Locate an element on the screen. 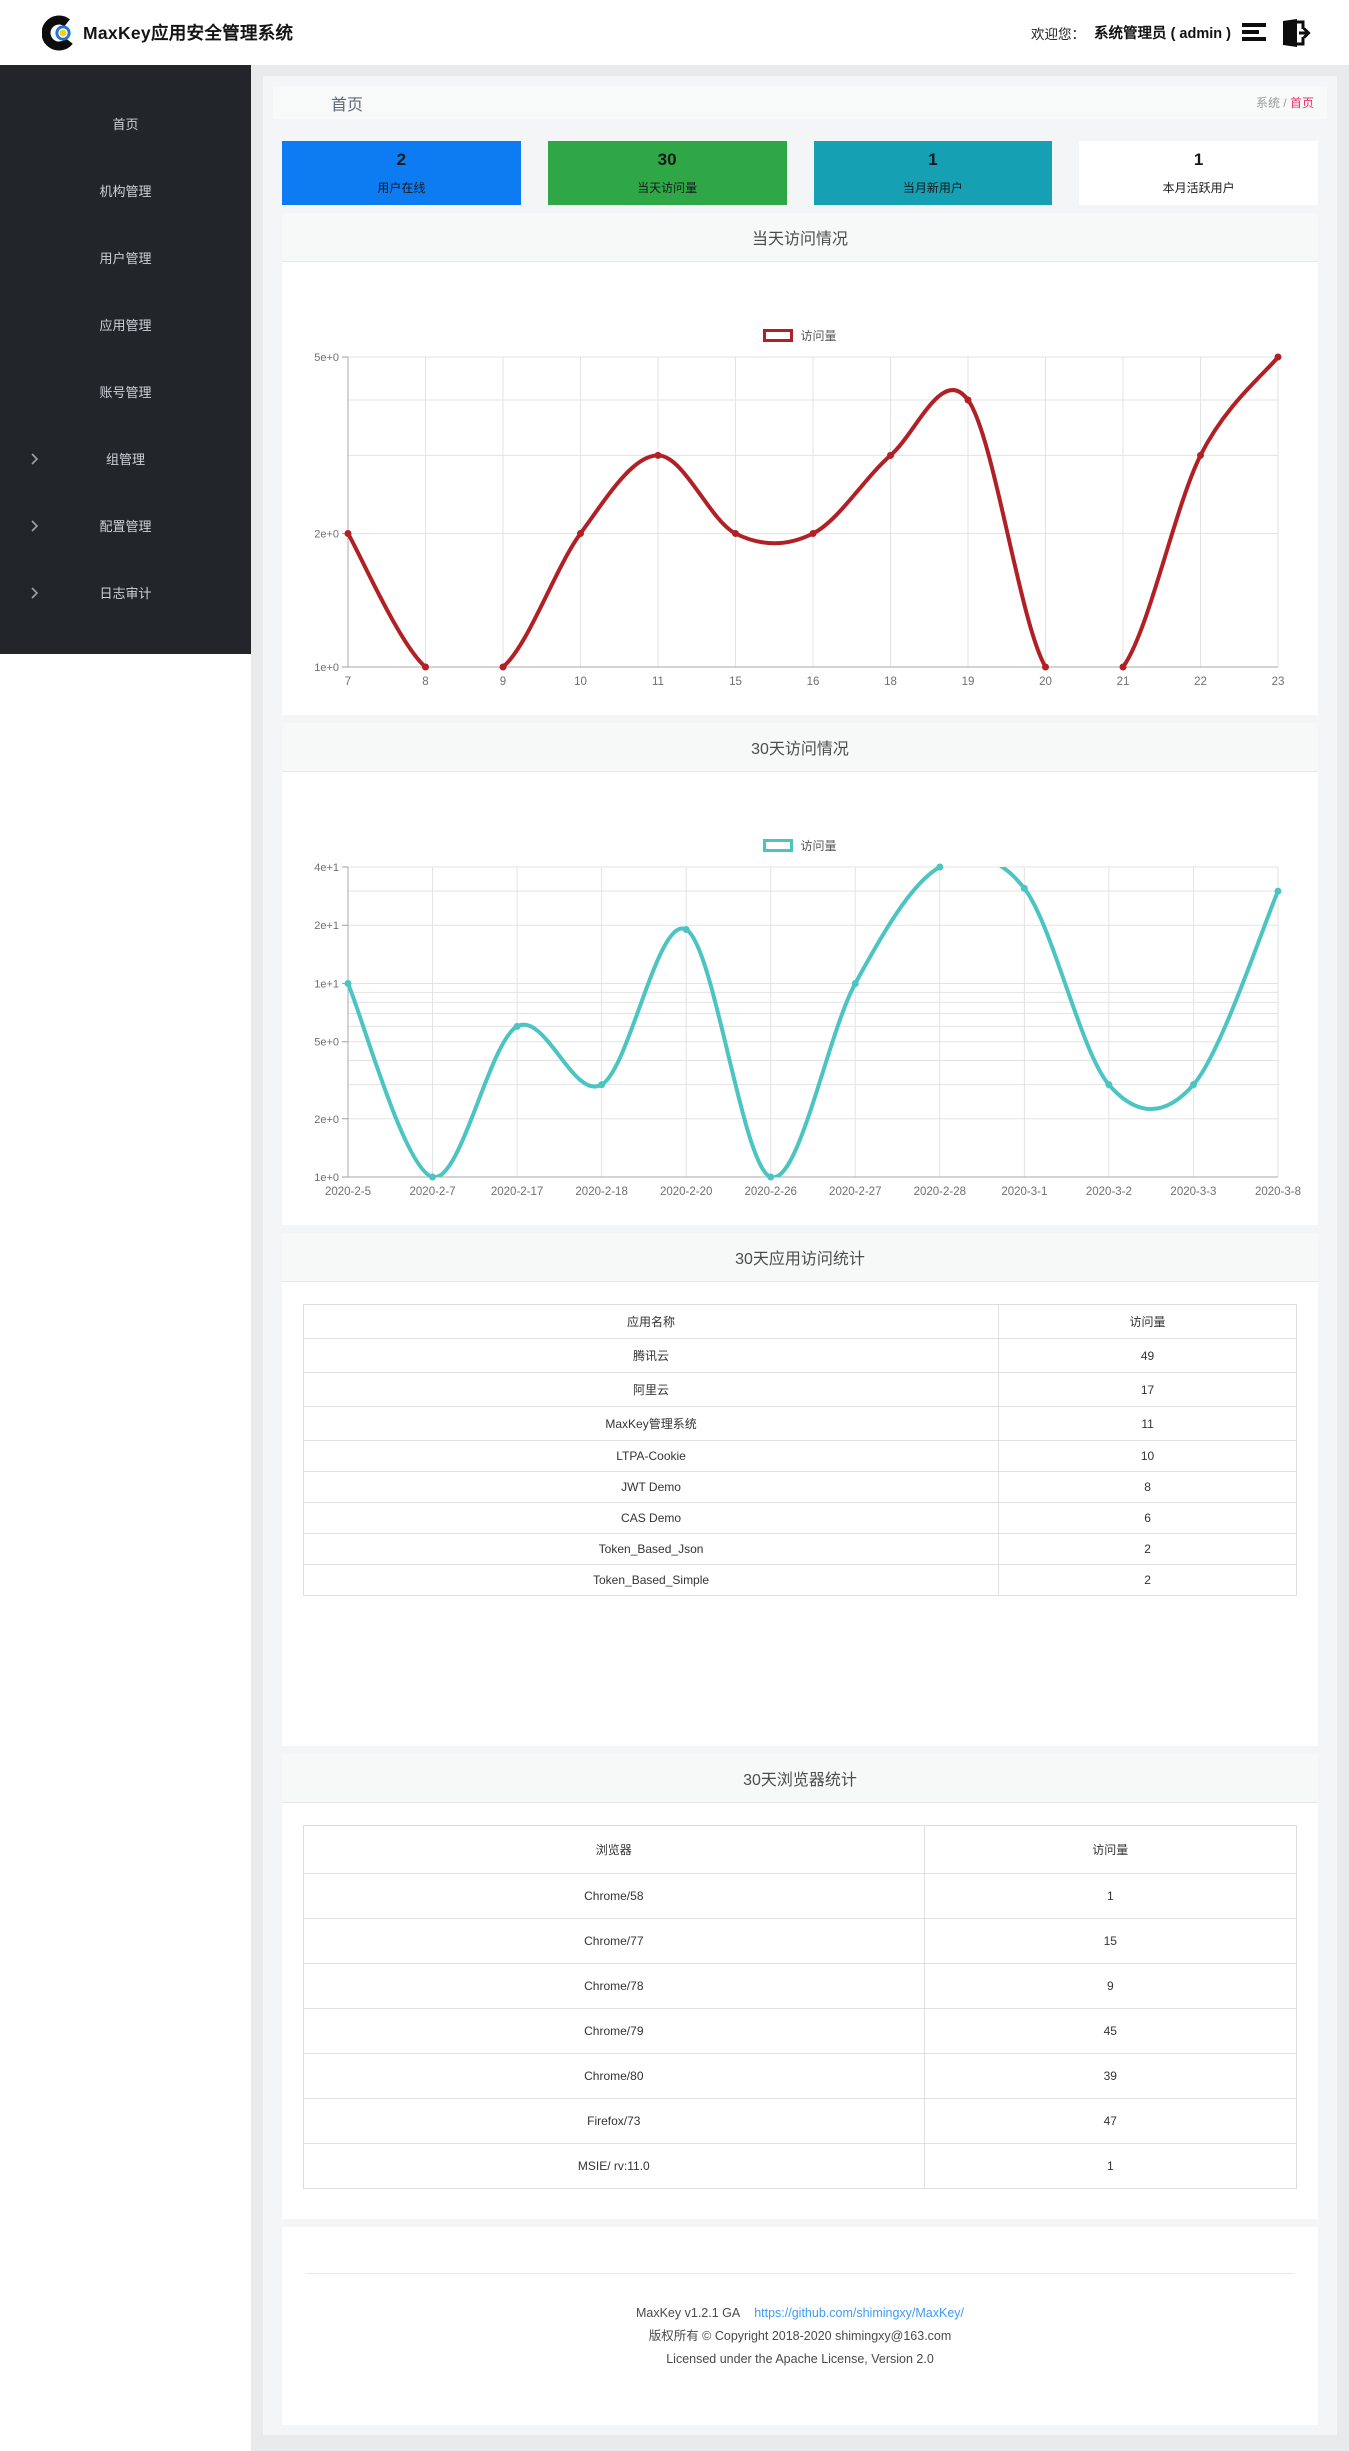 This screenshot has width=1349, height=2451. user-area: 欢迎您： 系统管理员 ( admin ) is located at coordinates (1171, 33).